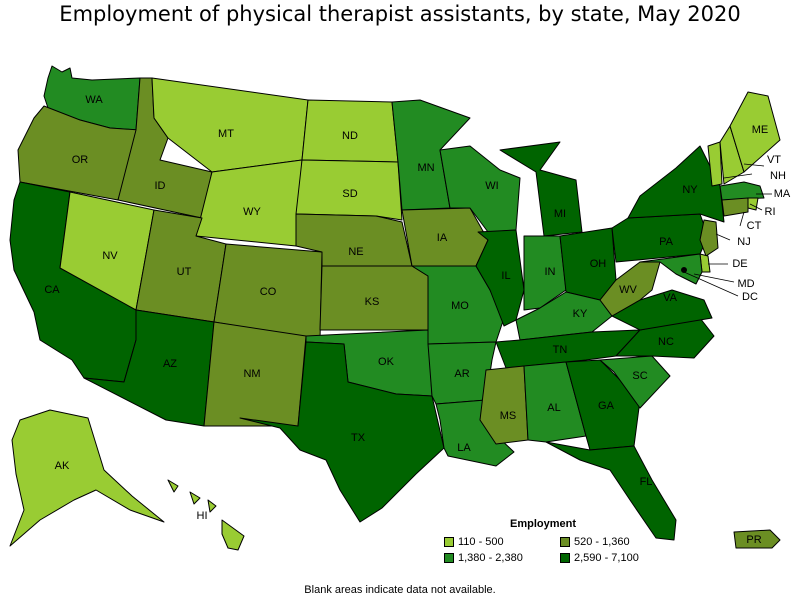  I want to click on state-label-nc: NC, so click(666, 342).